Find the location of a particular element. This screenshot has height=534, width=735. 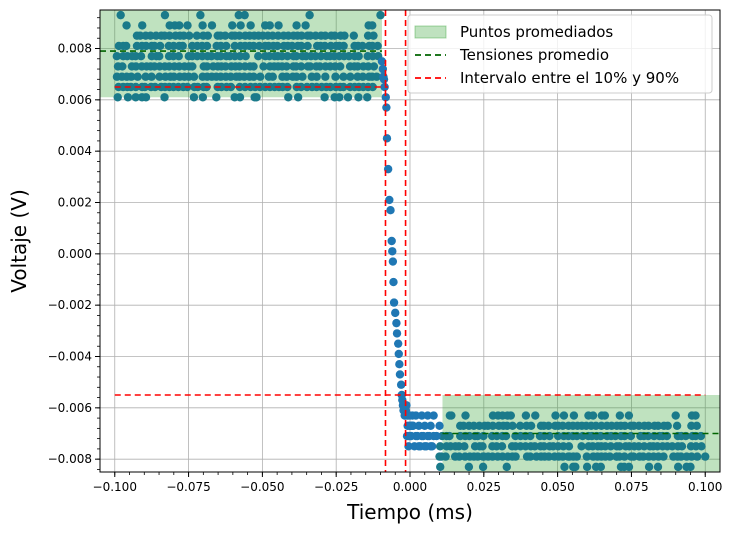

legend-box is located at coordinates (560, 54).